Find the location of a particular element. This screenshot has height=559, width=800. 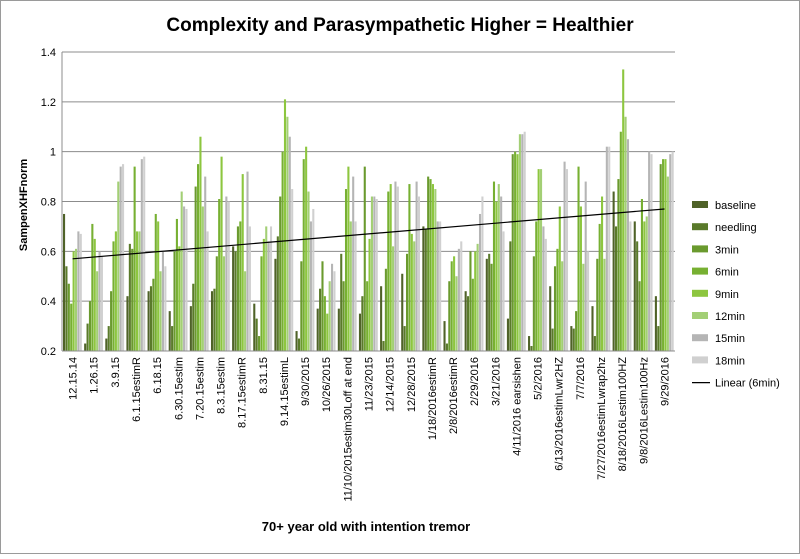

x-tick-label: 7/7/2016 is located at coordinates (581, 378).